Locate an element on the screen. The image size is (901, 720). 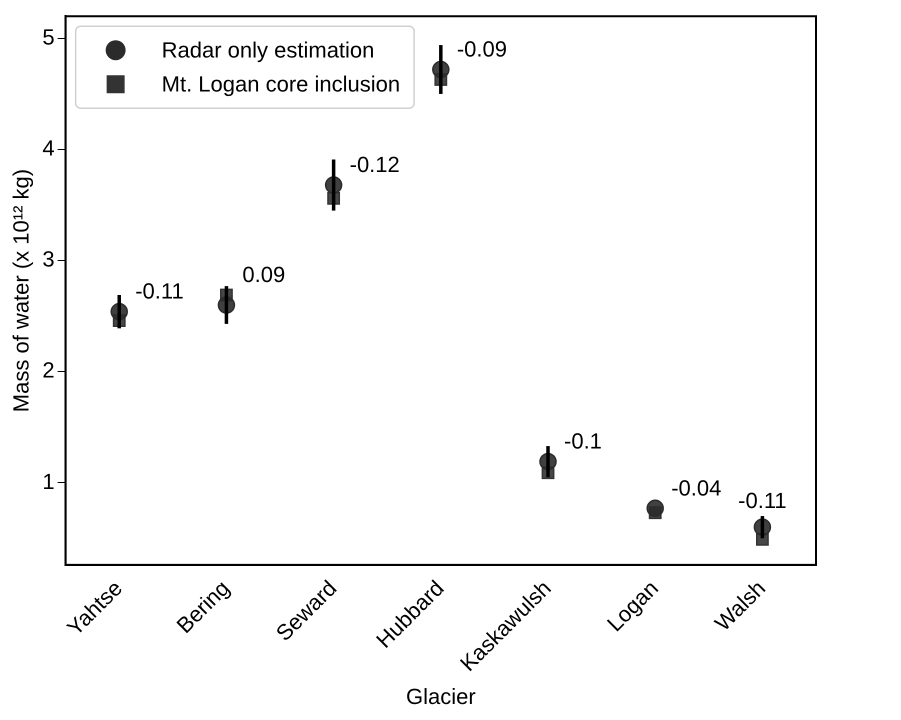
legend-label: Radar only estimation is located at coordinates (268, 49).